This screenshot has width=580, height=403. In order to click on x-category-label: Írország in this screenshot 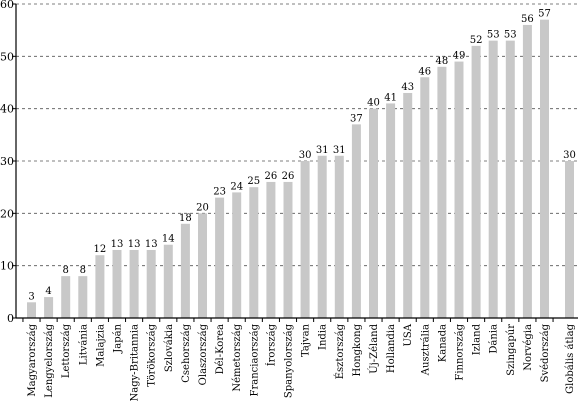, I will do `click(271, 344)`.